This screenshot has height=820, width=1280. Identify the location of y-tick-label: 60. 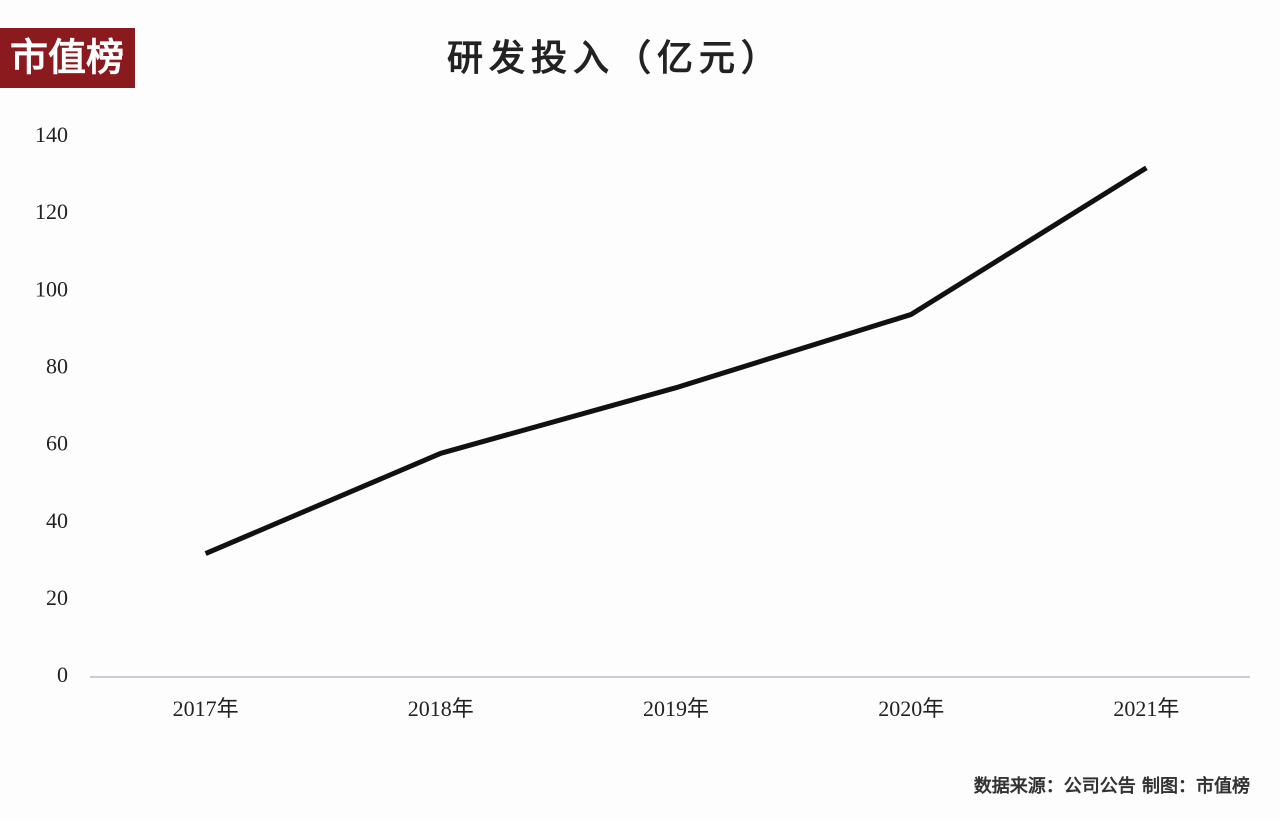
(57, 443).